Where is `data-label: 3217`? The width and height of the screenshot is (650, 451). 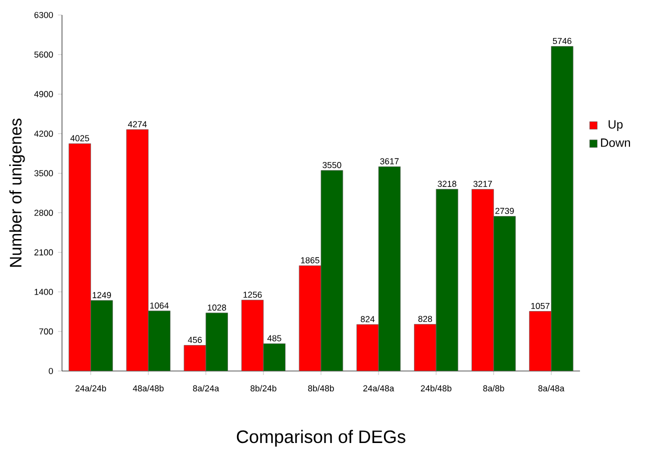
data-label: 3217 is located at coordinates (482, 183).